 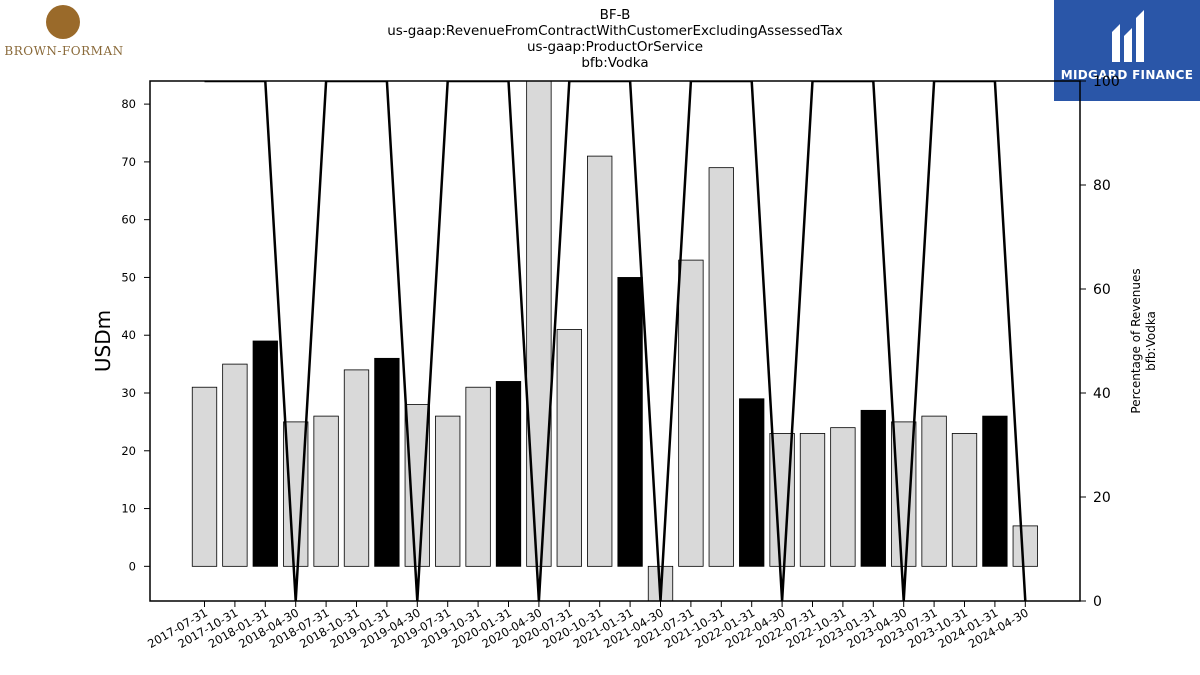 What do you see at coordinates (1102, 394) in the screenshot?
I see `y2-tick-label: 40` at bounding box center [1102, 394].